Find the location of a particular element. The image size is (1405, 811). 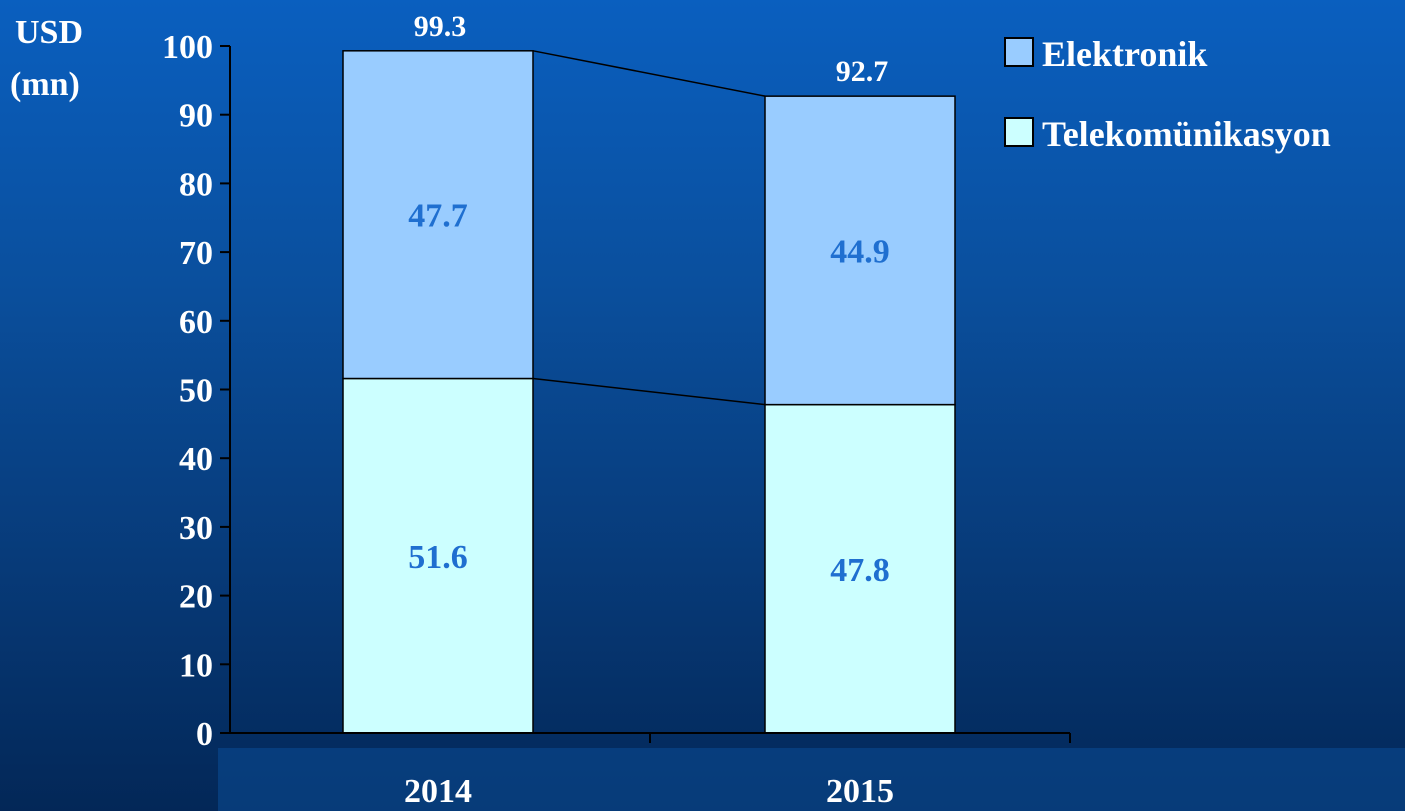

total-label-2015: 92.7 is located at coordinates (862, 71).